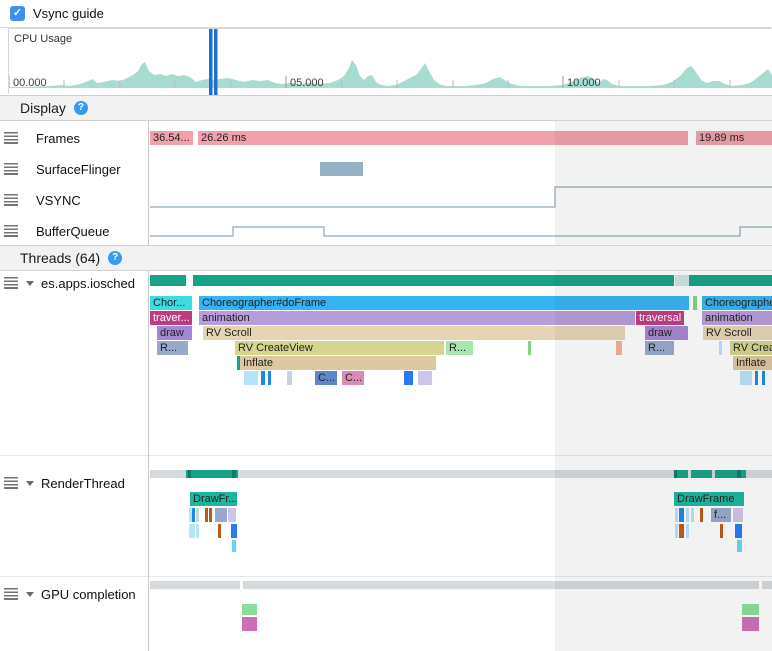 This screenshot has height=651, width=772. Describe the element at coordinates (660, 318) in the screenshot. I see `trace-event: traversal` at that location.